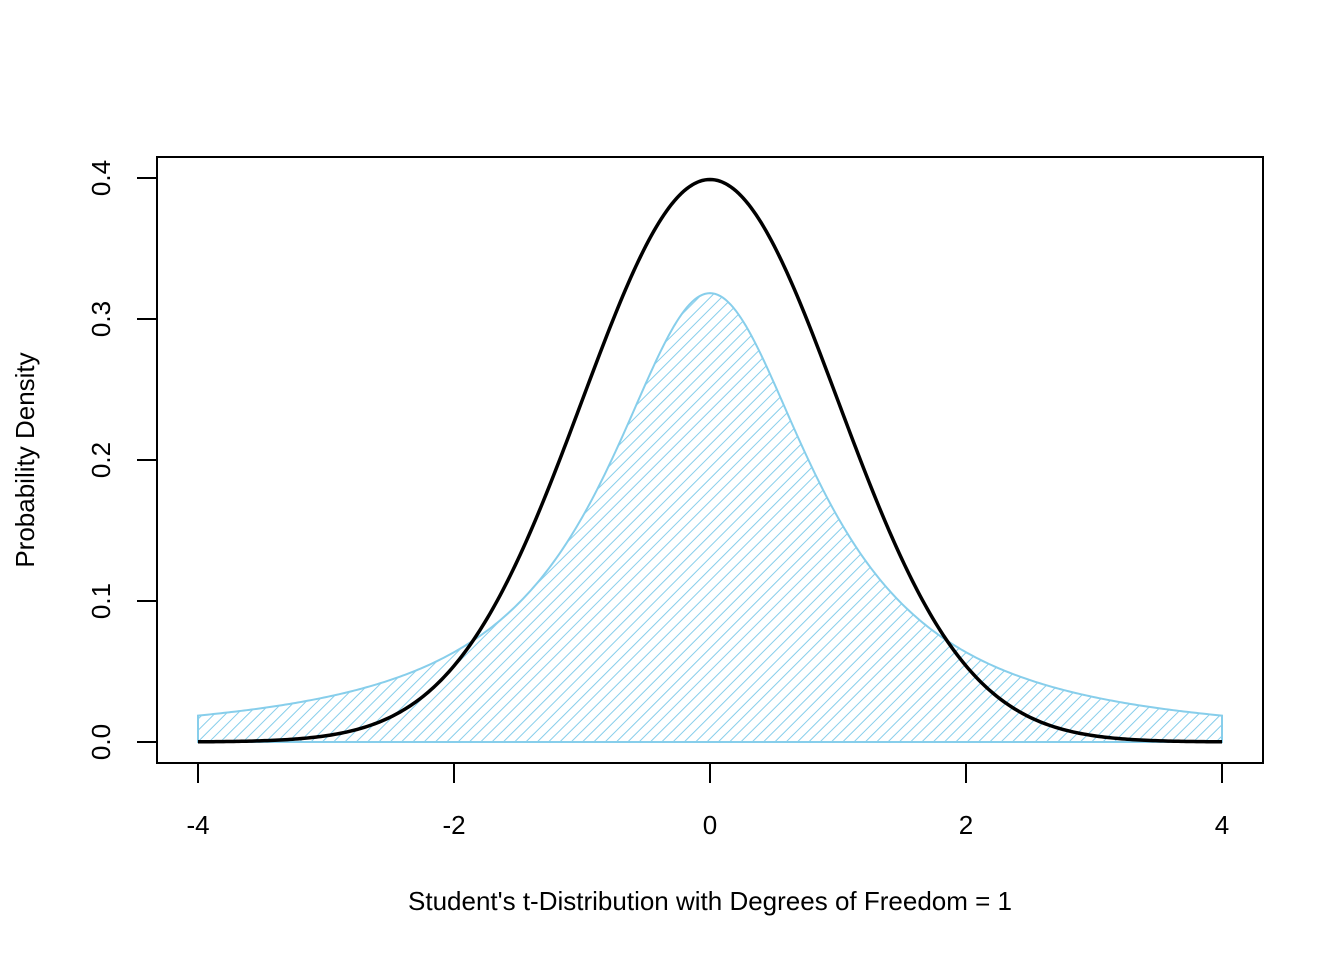 The width and height of the screenshot is (1344, 960). What do you see at coordinates (966, 825) in the screenshot?
I see `x-tick-label: 2` at bounding box center [966, 825].